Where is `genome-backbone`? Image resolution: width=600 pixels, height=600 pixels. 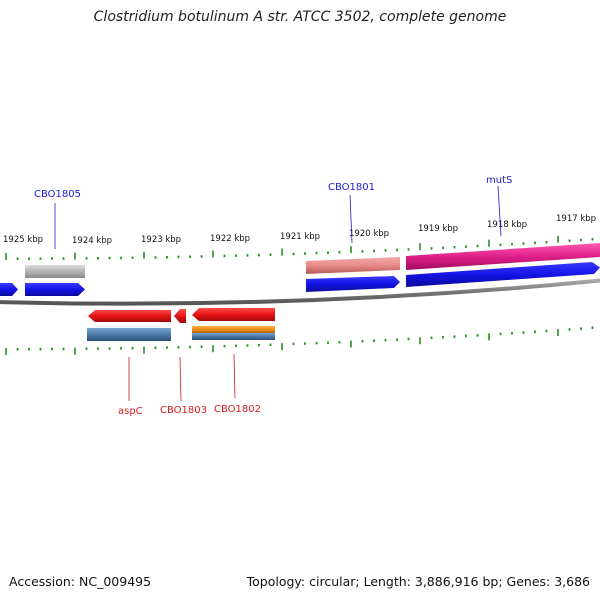 genome-backbone is located at coordinates (300, 292).